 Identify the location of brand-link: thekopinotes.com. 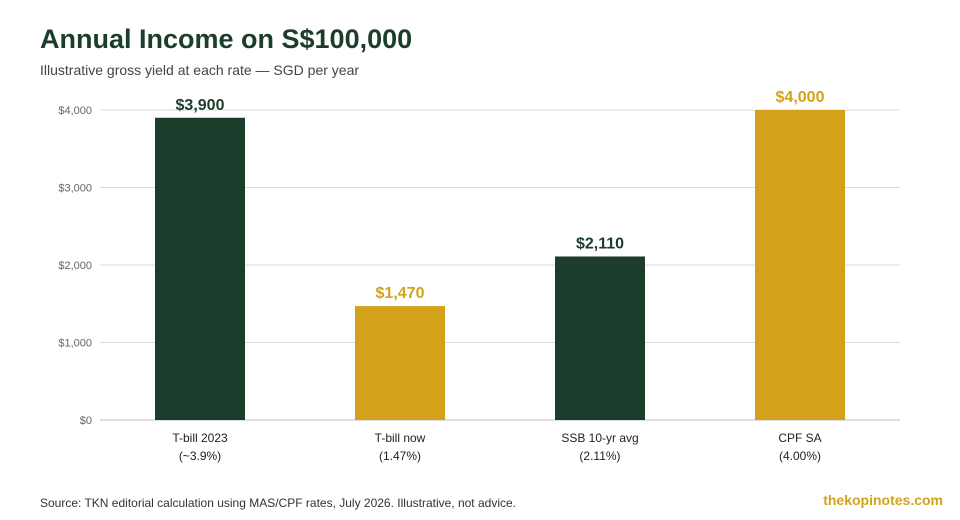
(883, 500).